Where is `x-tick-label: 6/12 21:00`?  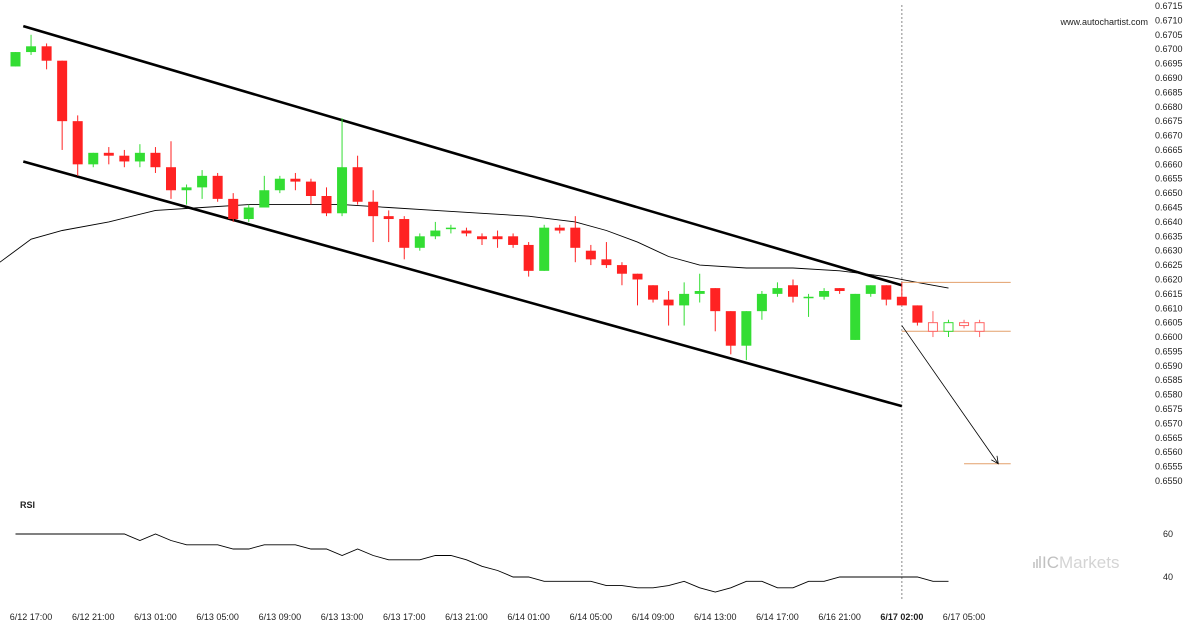 x-tick-label: 6/12 21:00 is located at coordinates (93, 617).